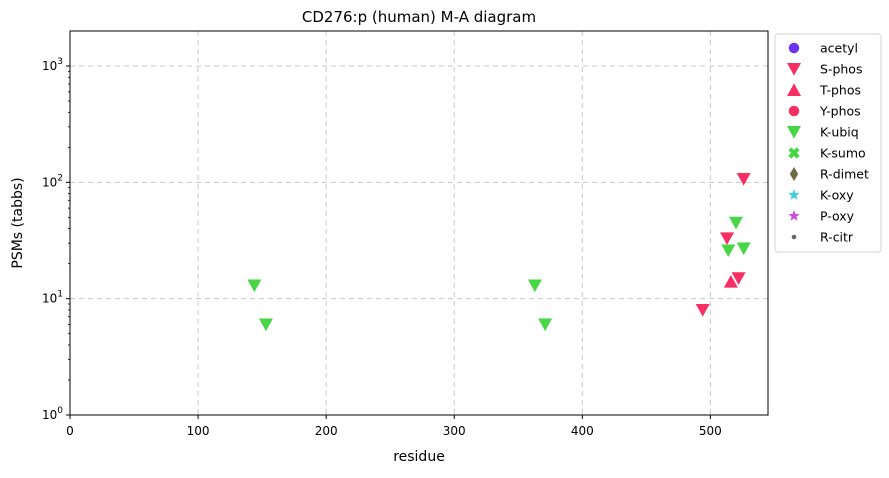 The height and width of the screenshot is (478, 889). What do you see at coordinates (794, 215) in the screenshot?
I see `legend-marker-p-oxy` at bounding box center [794, 215].